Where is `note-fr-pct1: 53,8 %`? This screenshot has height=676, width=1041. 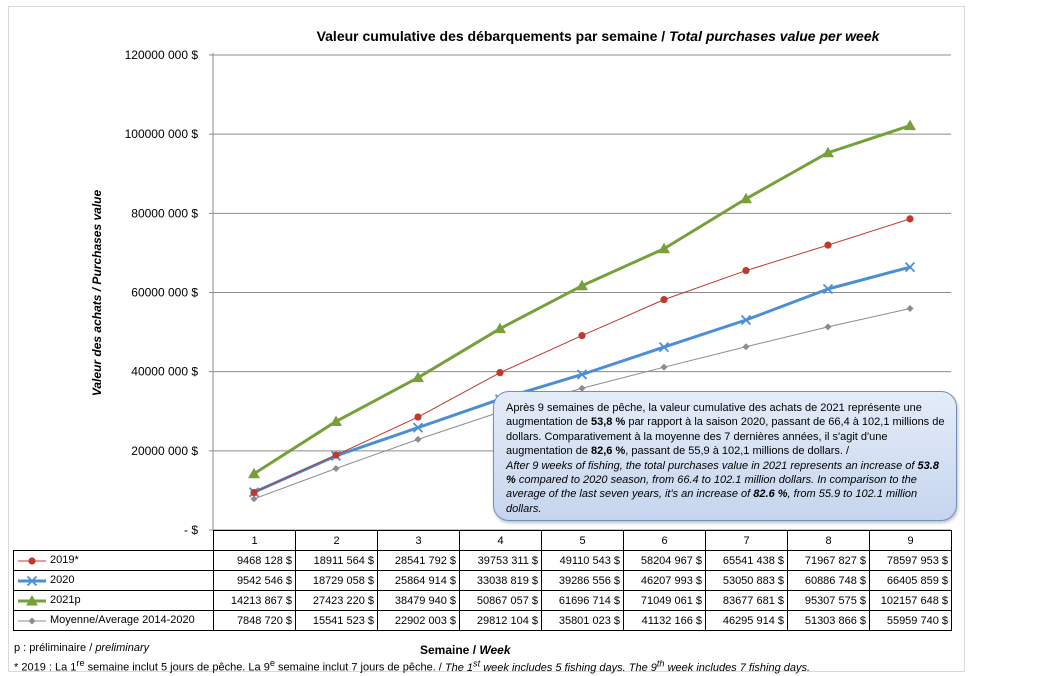 note-fr-pct1: 53,8 % is located at coordinates (608, 422).